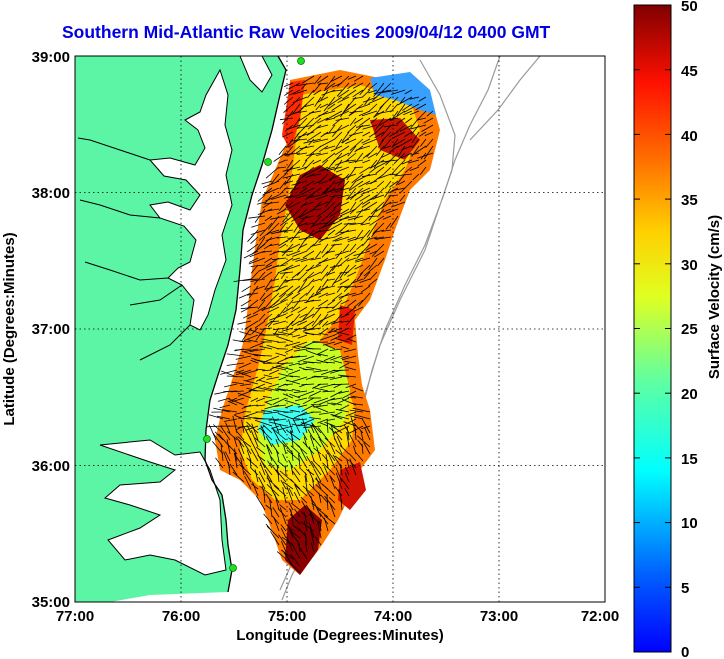 This screenshot has height=659, width=724. What do you see at coordinates (685, 651) in the screenshot?
I see `colorbar-tick-label: 0` at bounding box center [685, 651].